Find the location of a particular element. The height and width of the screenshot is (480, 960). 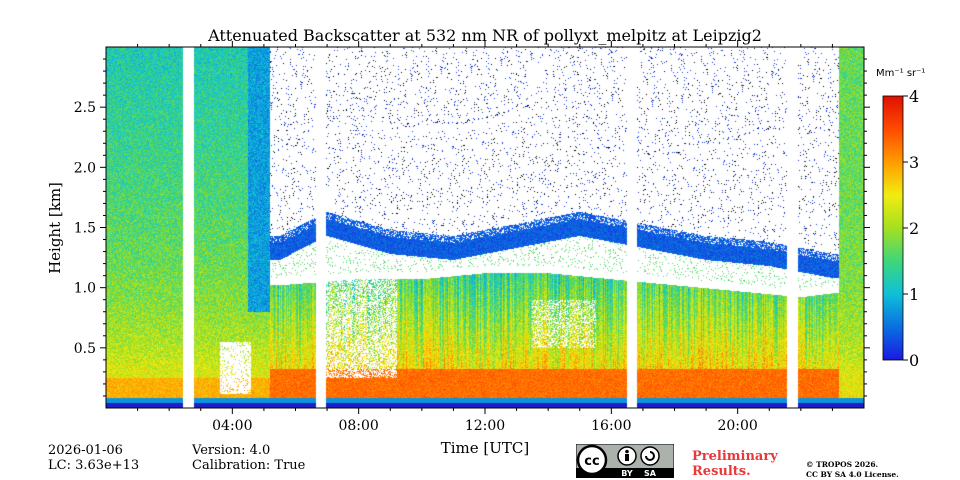

cc-license-badge: cc BY SA is located at coordinates (625, 461).